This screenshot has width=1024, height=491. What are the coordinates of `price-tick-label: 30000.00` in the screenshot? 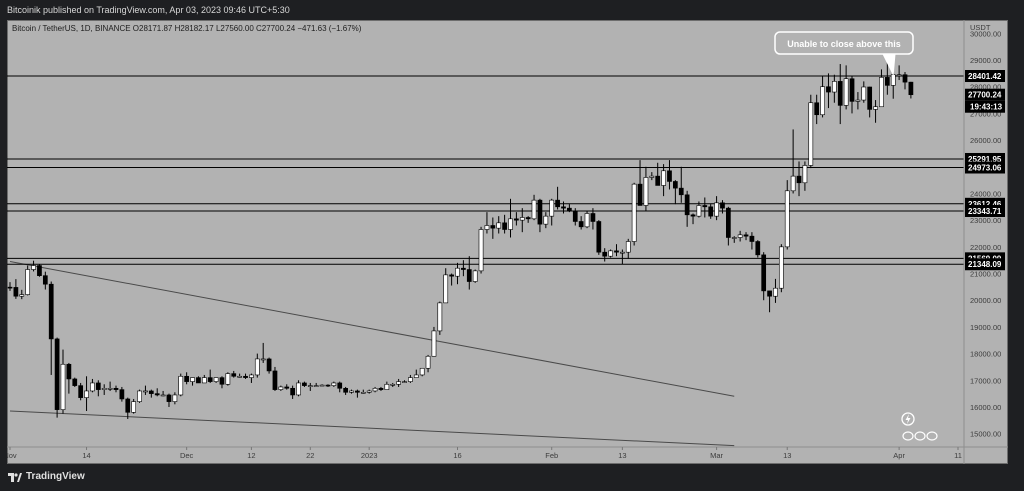 It's located at (985, 33).